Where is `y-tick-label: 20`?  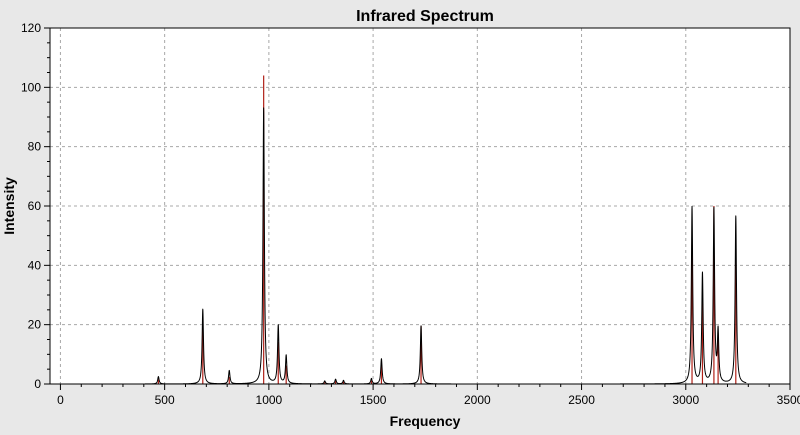 y-tick-label: 20 is located at coordinates (35, 325).